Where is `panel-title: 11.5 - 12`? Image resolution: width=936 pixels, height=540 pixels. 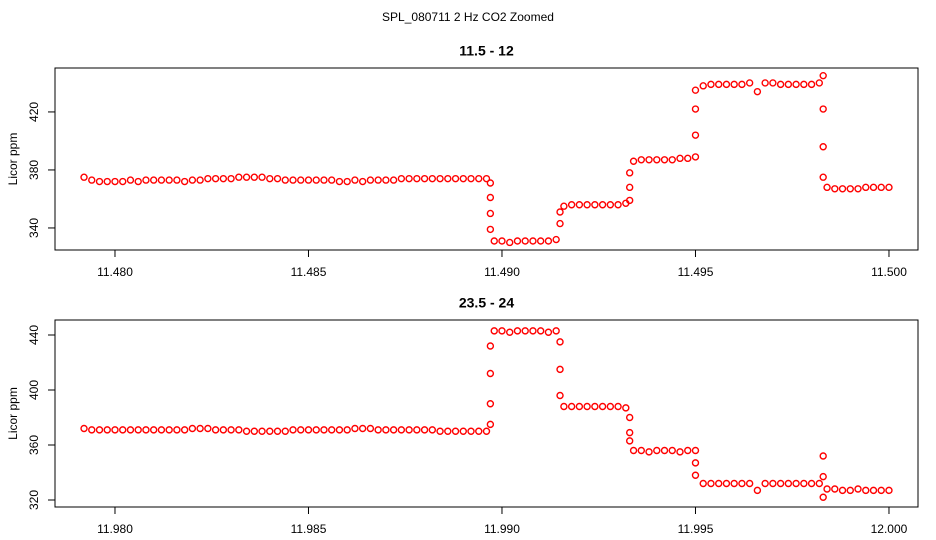
panel-title: 11.5 - 12 is located at coordinates (486, 51).